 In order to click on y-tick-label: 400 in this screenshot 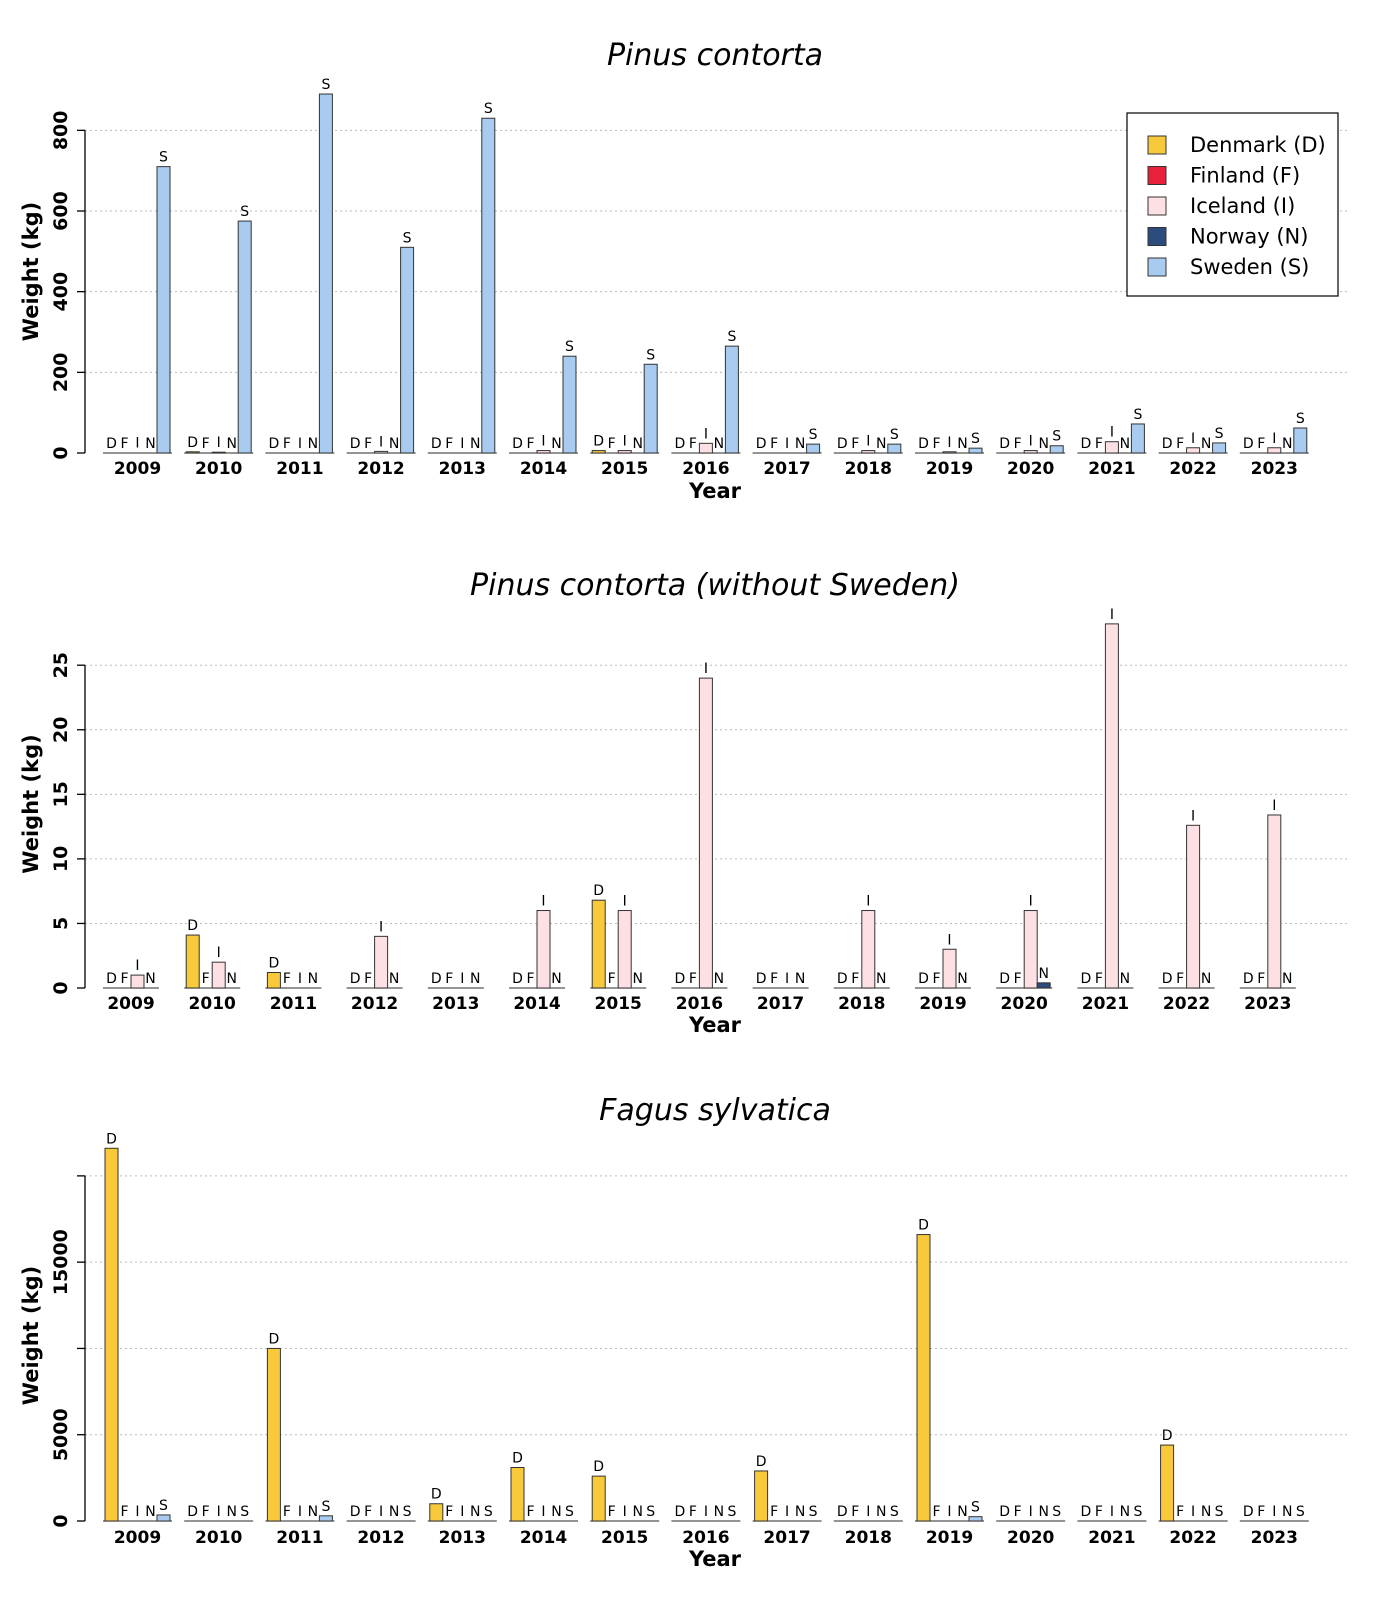, I will do `click(61, 292)`.